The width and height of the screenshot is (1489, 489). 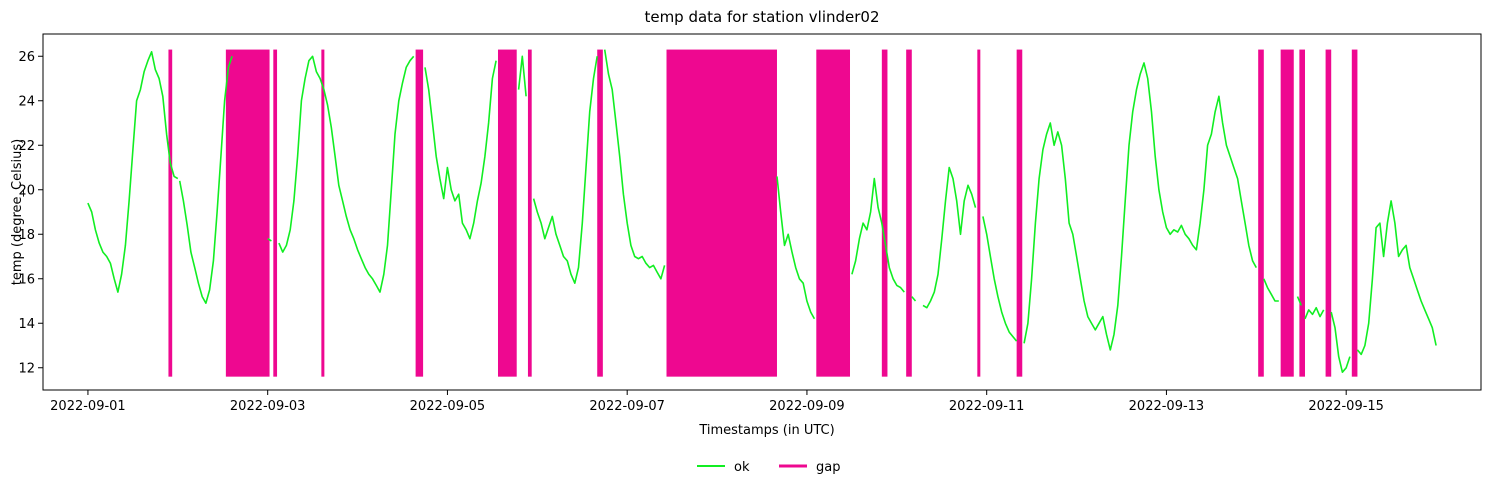 I want to click on legend-ok-label: ok, so click(x=742, y=467).